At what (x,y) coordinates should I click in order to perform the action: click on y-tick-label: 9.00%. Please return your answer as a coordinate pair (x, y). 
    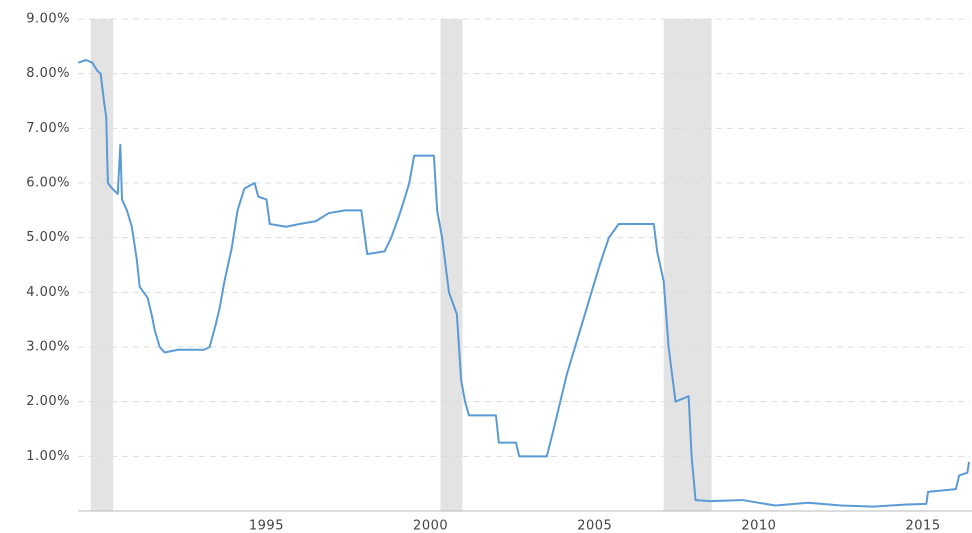
    Looking at the image, I should click on (48, 19).